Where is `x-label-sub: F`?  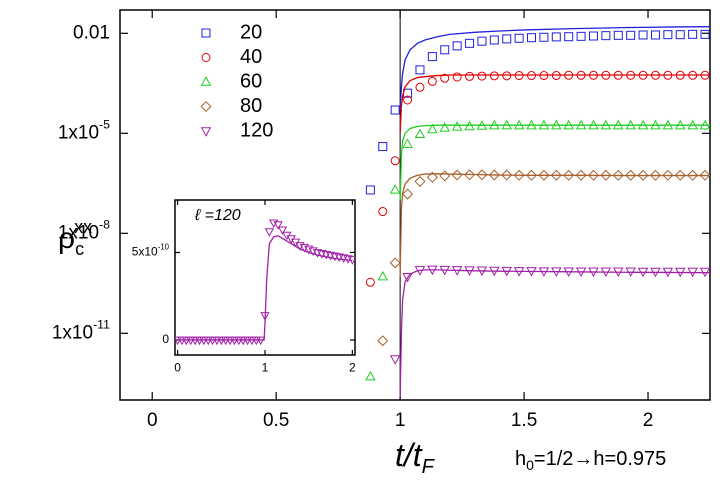 x-label-sub: F is located at coordinates (429, 467).